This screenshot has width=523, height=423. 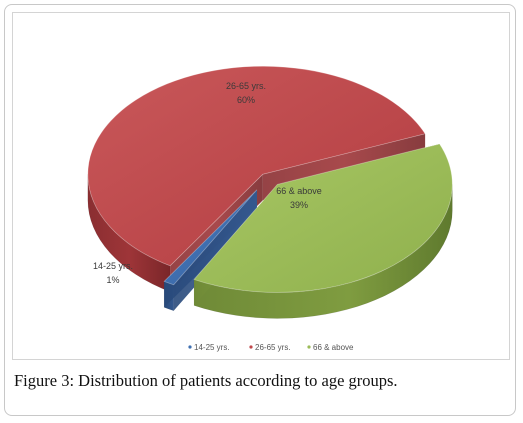 I want to click on chart-legend: 14-25 yrs. 26-65 yrs. 66 & above, so click(x=271, y=347).